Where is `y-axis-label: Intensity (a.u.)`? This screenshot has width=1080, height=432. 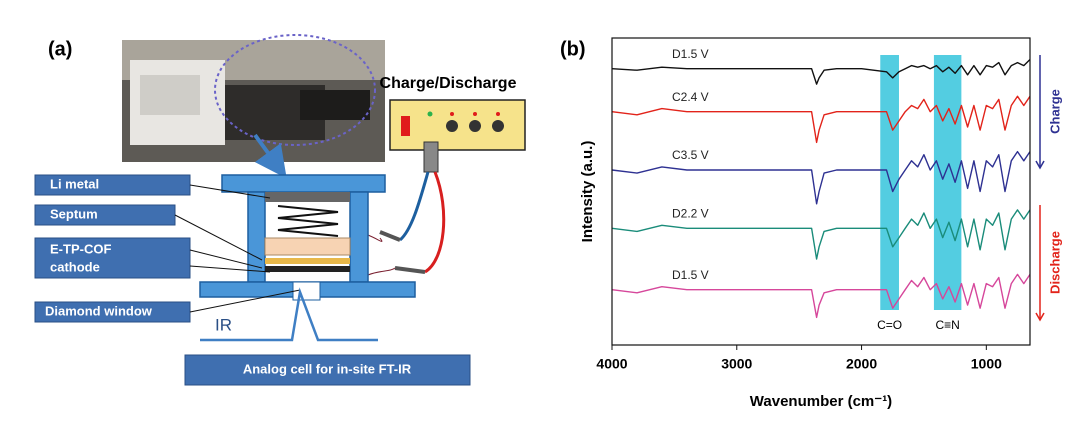
y-axis-label: Intensity (a.u.) is located at coordinates (587, 192).